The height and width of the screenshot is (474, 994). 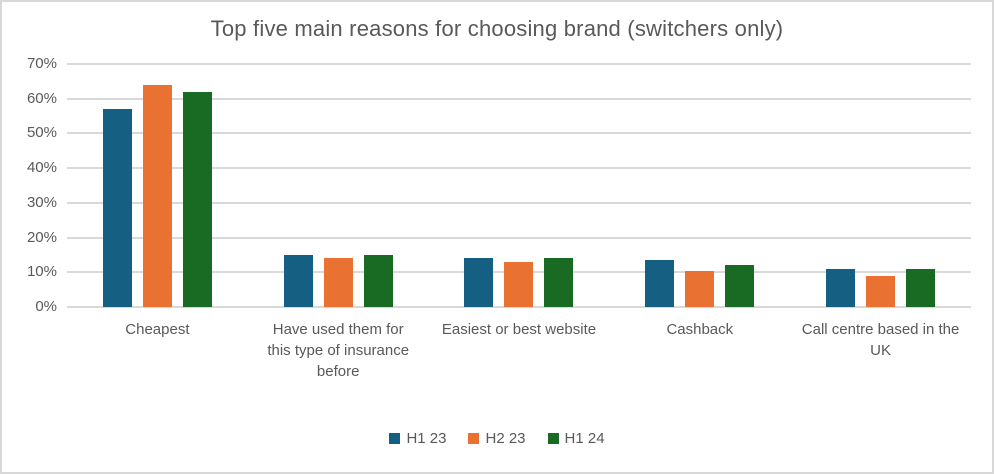 I want to click on legend-label: H2 23, so click(x=505, y=438).